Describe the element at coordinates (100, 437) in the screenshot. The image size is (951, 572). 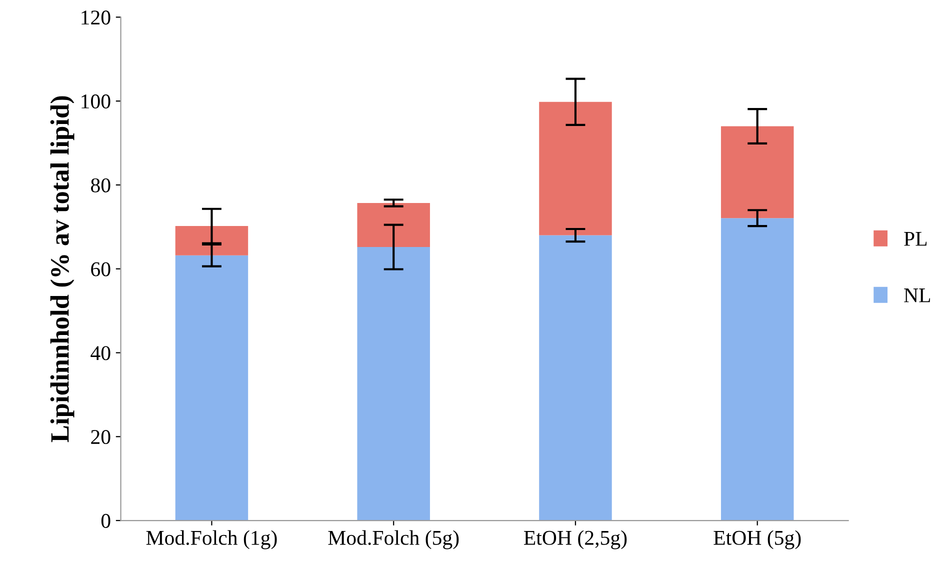
I see `y-tick-label: 20` at that location.